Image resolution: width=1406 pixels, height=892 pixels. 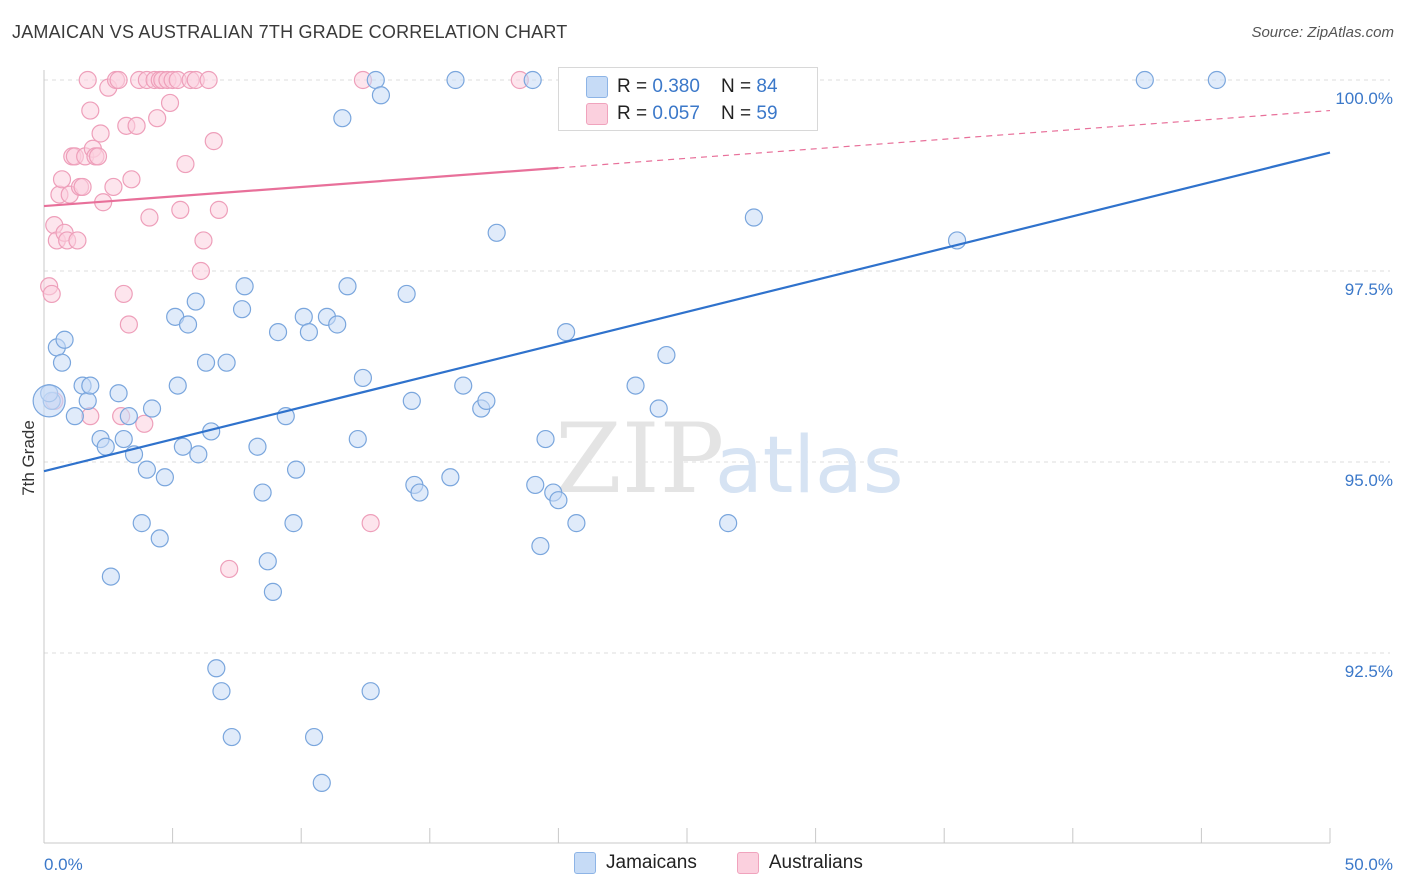 What do you see at coordinates (676, 86) in the screenshot?
I see `legend-r-value: 0.380` at bounding box center [676, 86].